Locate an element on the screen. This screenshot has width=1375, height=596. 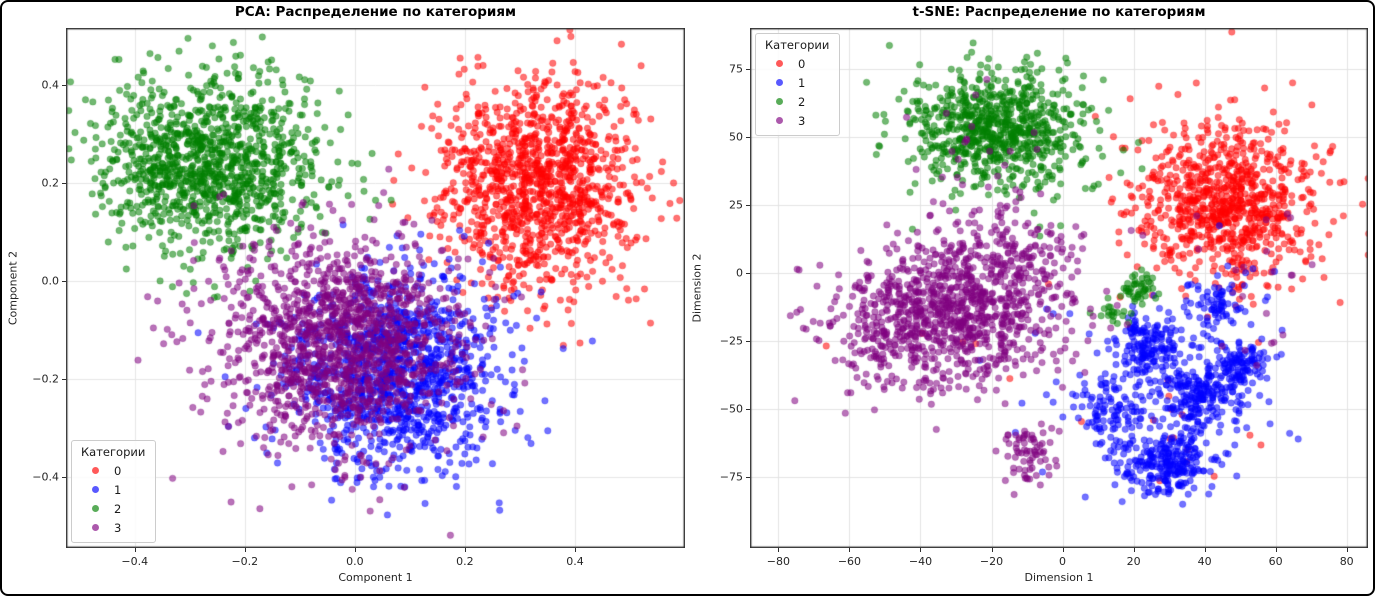
x-tick-label: 60 is located at coordinates (1275, 561).